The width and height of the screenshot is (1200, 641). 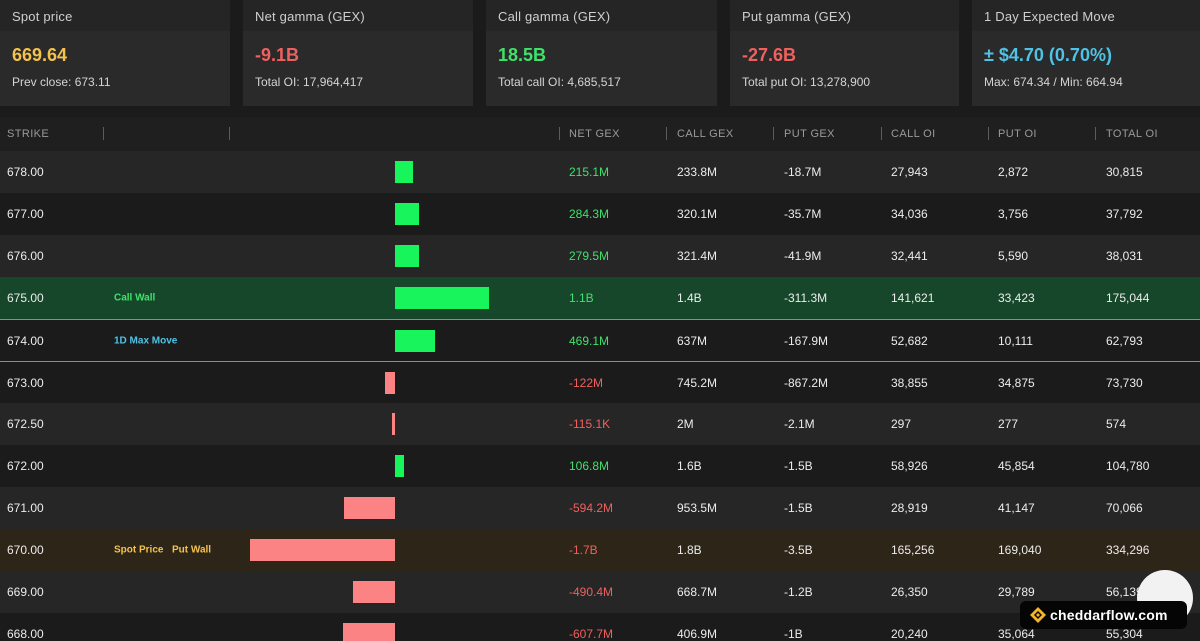 I want to click on call-oi-cell: 32,441, so click(x=909, y=256).